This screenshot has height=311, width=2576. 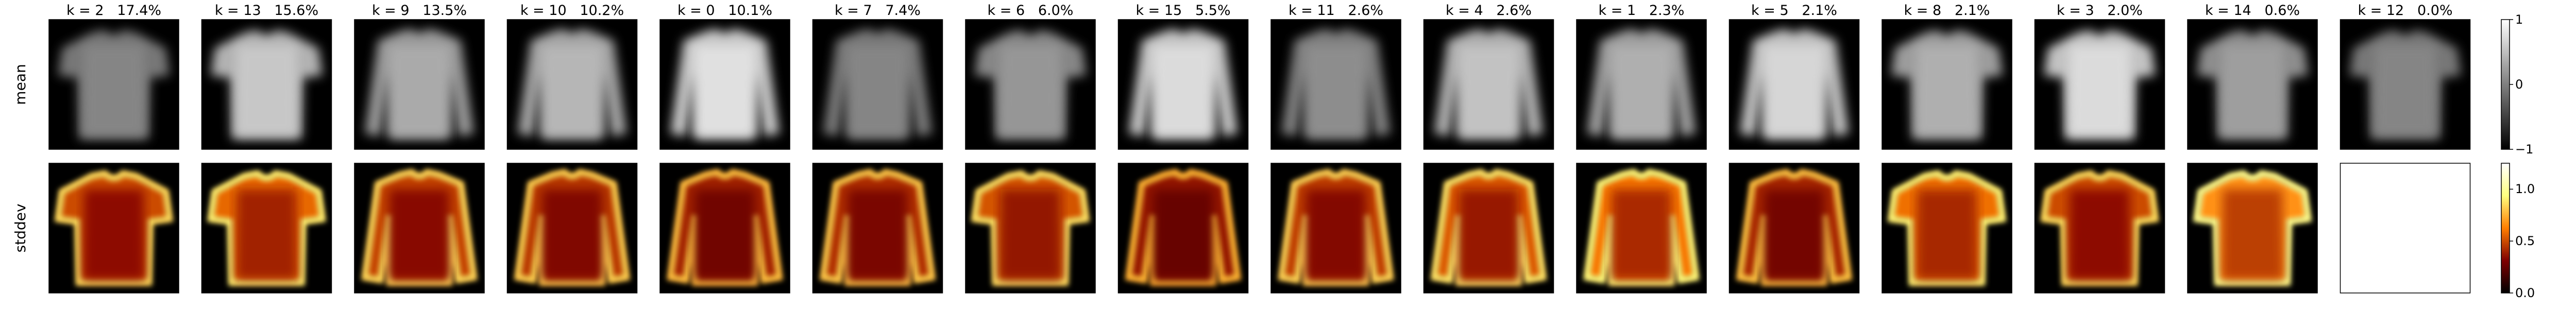 What do you see at coordinates (114, 11) in the screenshot?
I see `panel-title: k = 2 17.4%` at bounding box center [114, 11].